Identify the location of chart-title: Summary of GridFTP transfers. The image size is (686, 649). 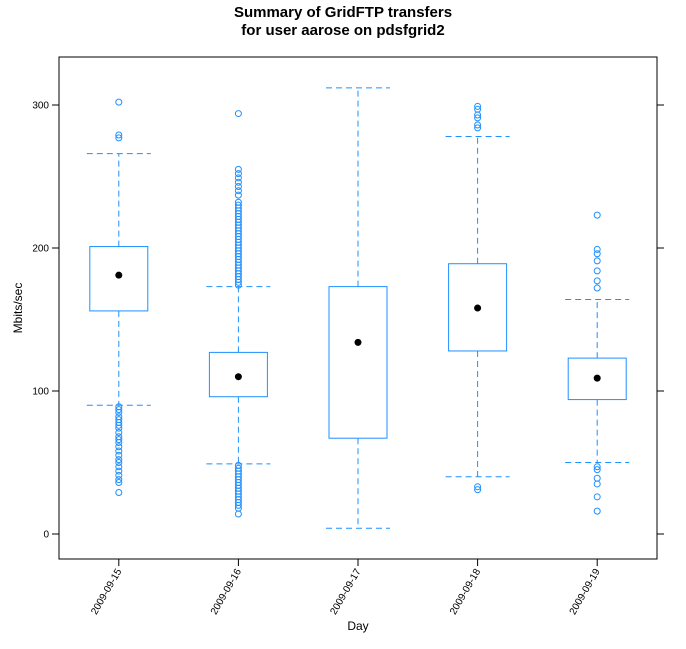
(343, 12).